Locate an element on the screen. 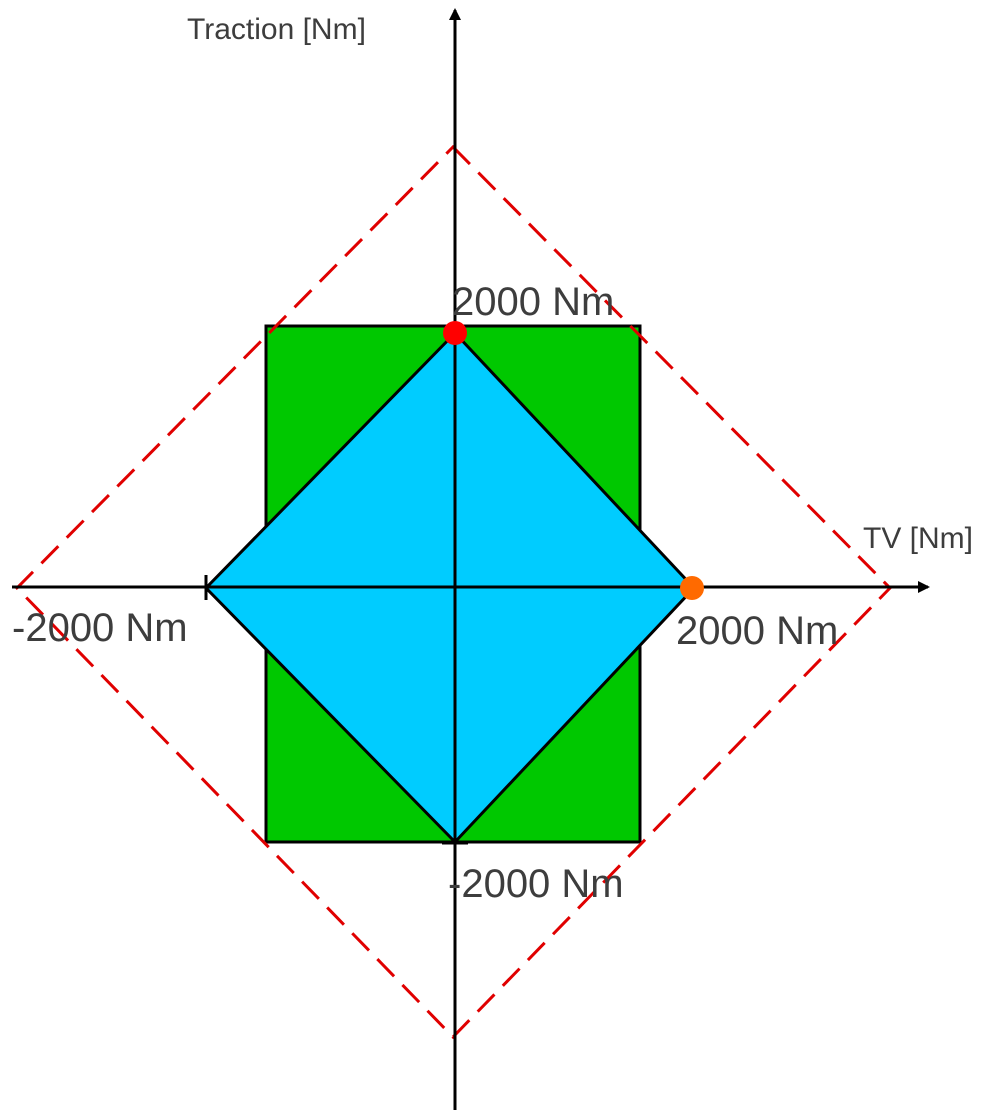 Image resolution: width=998 pixels, height=1110 pixels. tick-label-top: 2000 Nm is located at coordinates (533, 302).